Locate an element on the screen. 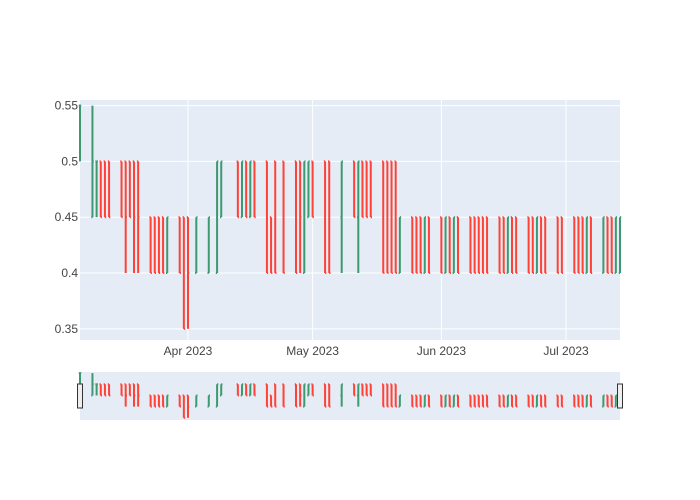 This screenshot has height=500, width=700. range-slider-handles is located at coordinates (350, 396).